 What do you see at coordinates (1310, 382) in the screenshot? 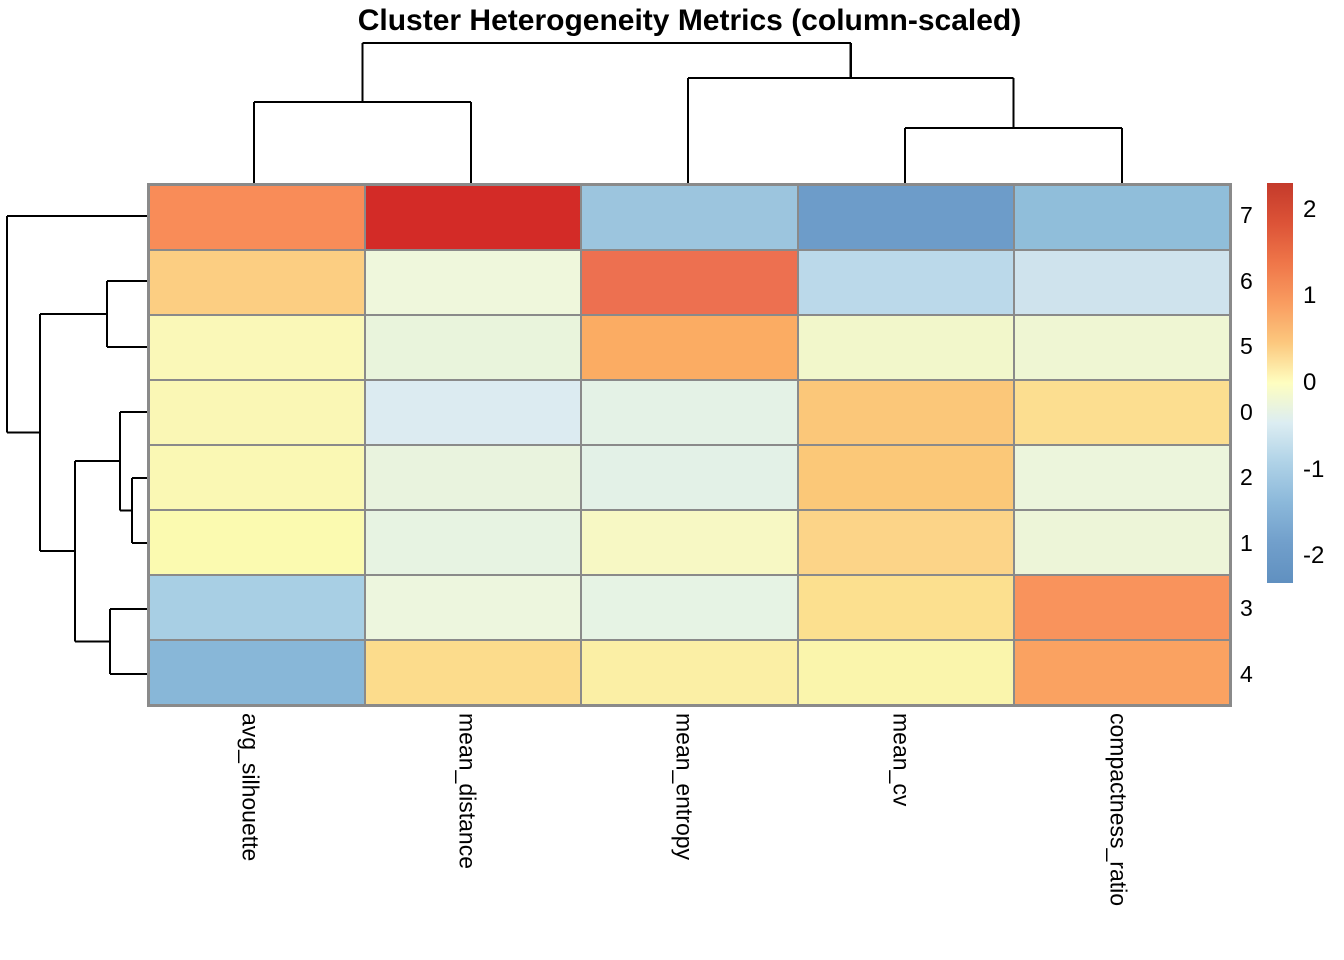
I see `color-scale-tick: 0` at bounding box center [1310, 382].